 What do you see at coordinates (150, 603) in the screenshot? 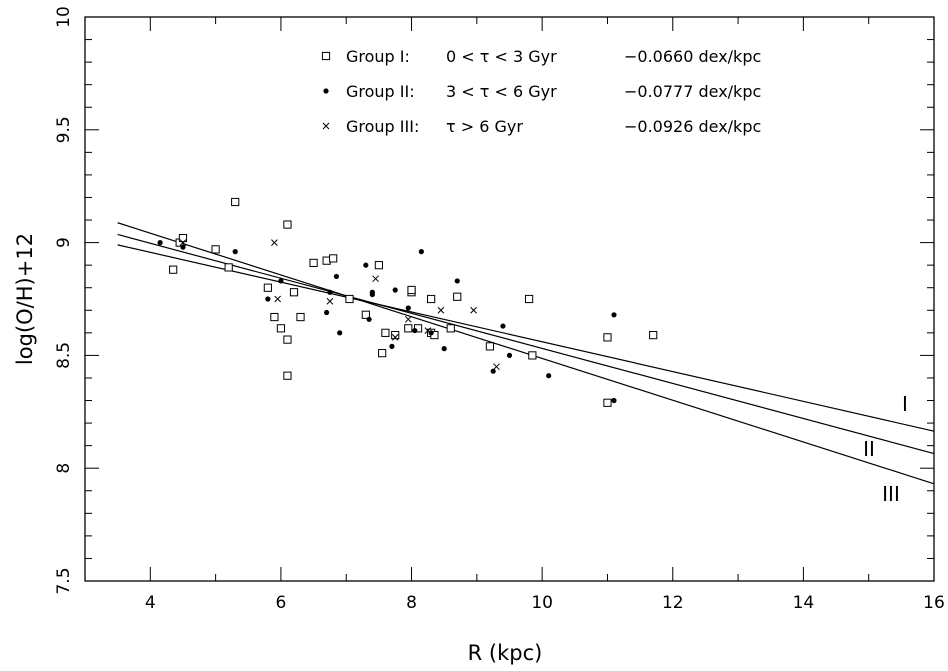
I see `x-tick-label: 4` at bounding box center [150, 603].